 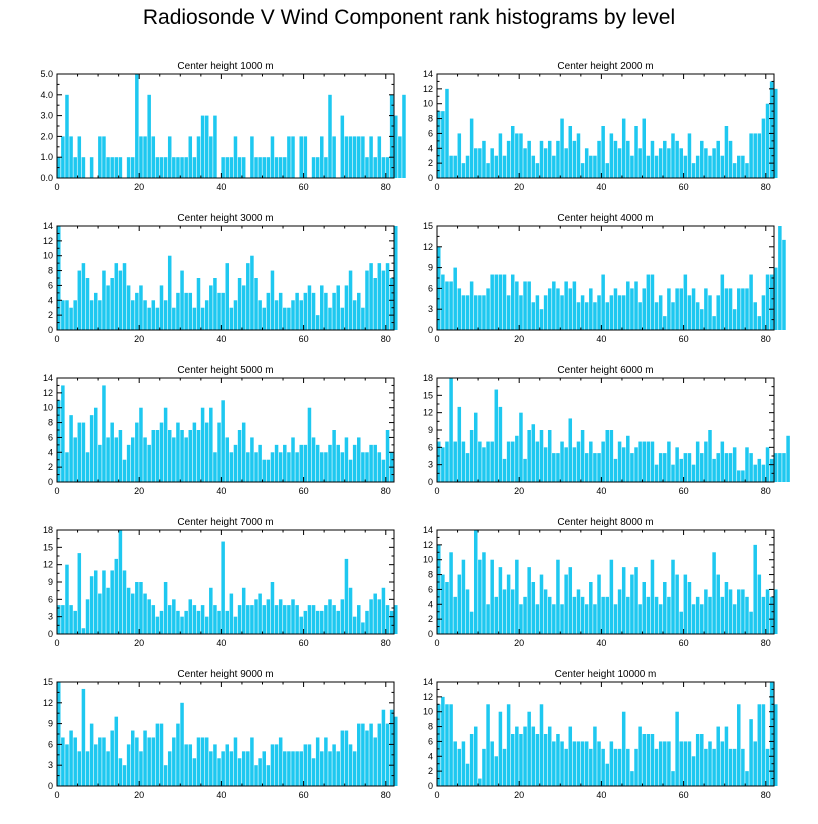 I want to click on panel-title: Center height 2000 m, so click(x=605, y=66).